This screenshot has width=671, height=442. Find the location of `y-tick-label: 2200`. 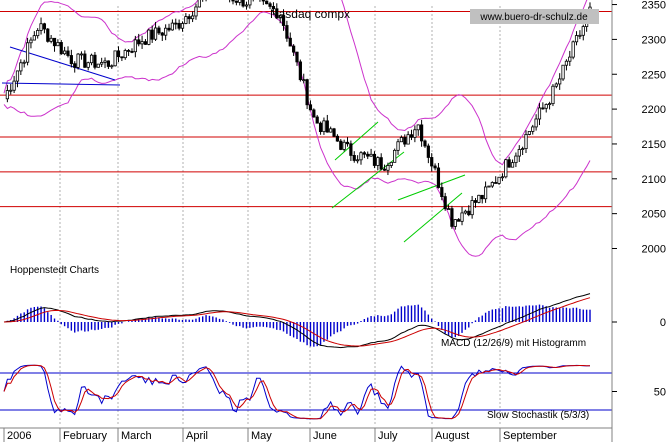

y-tick-label: 2200 is located at coordinates (654, 110).